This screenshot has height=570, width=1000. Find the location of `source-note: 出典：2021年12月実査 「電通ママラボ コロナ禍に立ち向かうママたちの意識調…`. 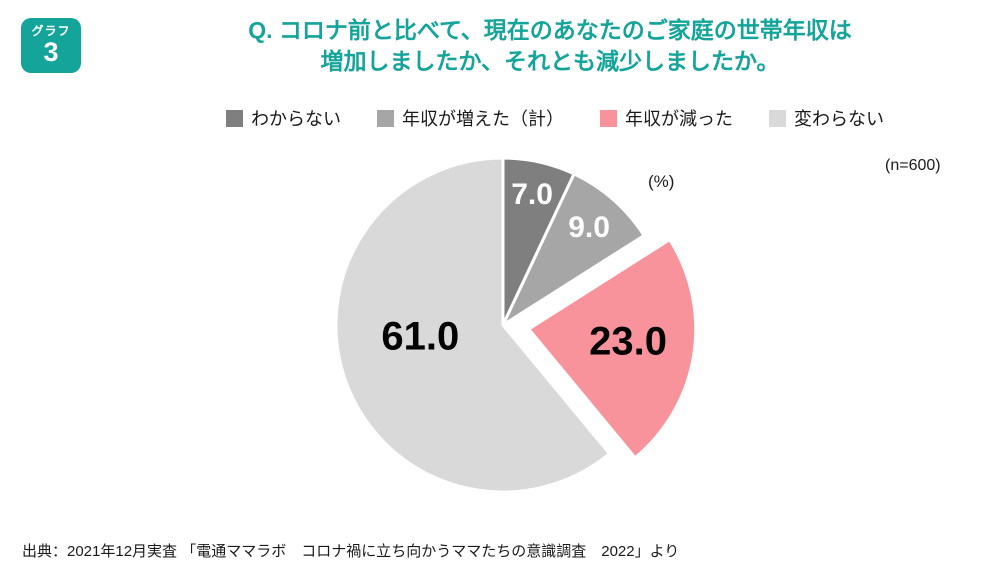

source-note: 出典：2021年12月実査 「電通ママラボ コロナ禍に立ち向かうママたちの意識調… is located at coordinates (351, 551).